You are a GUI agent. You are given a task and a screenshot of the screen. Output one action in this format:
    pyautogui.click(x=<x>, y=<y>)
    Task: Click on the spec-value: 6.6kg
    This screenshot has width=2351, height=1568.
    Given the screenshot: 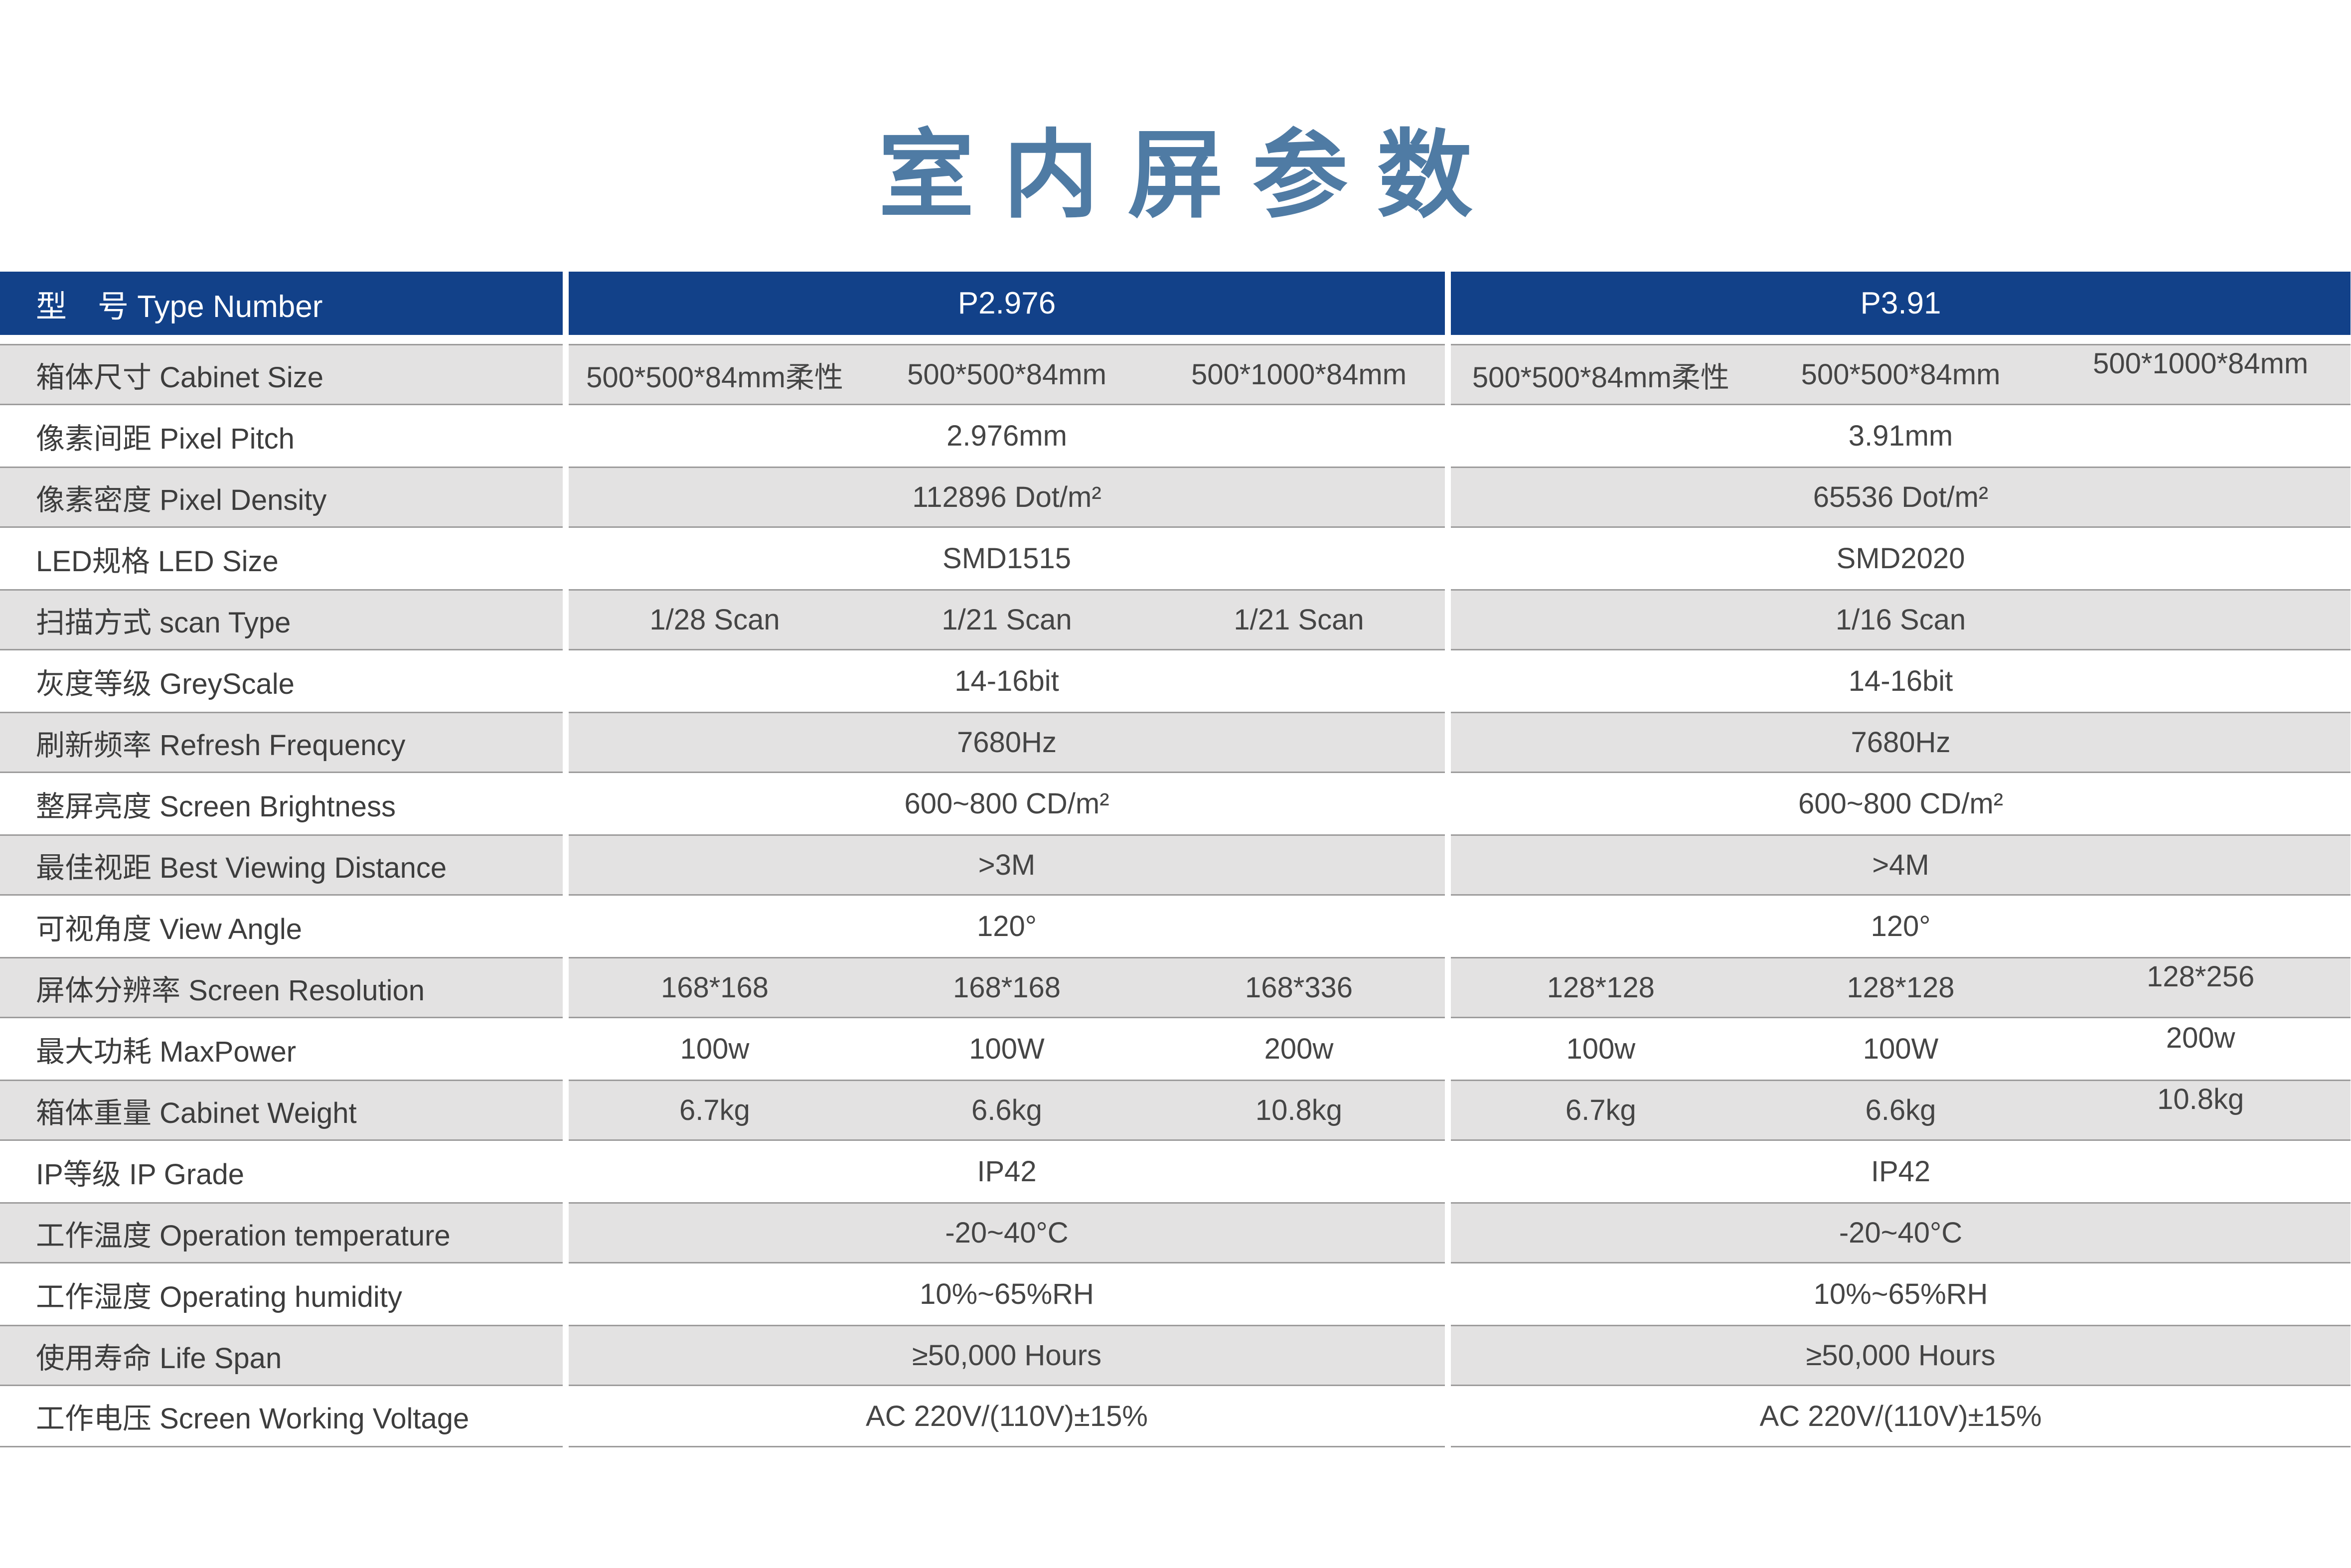 What is the action you would take?
    pyautogui.click(x=1900, y=1110)
    